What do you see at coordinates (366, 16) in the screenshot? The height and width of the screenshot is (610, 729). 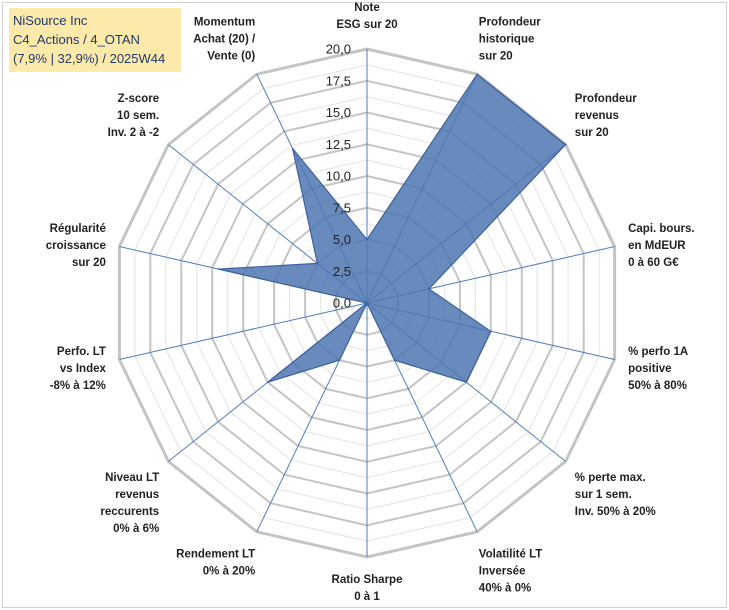 I see `axis-label: Note ESG sur 20` at bounding box center [366, 16].